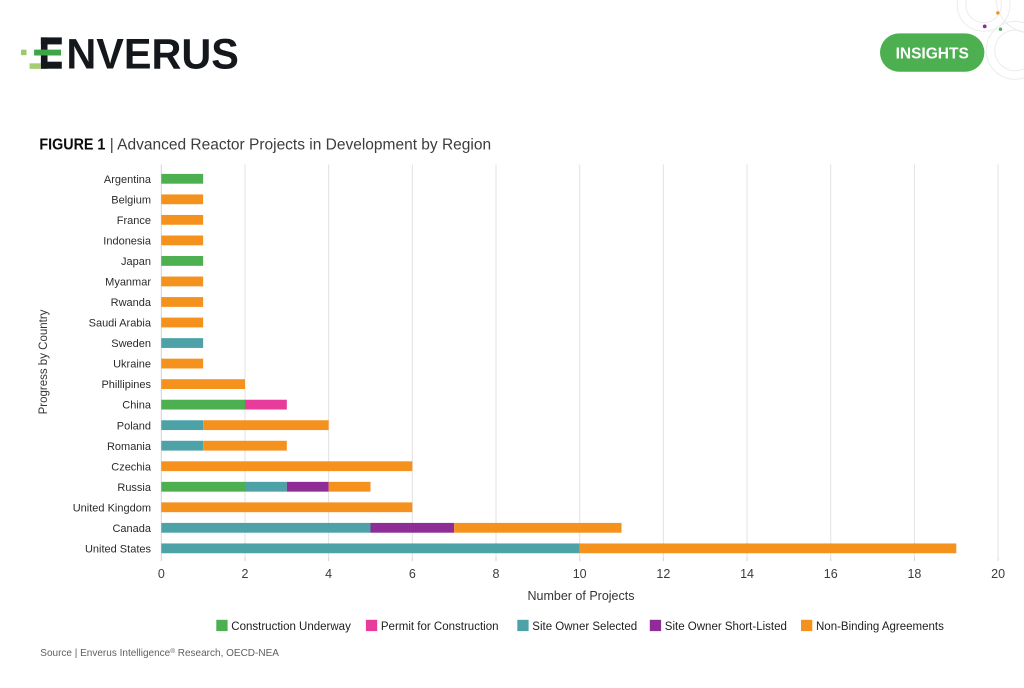  I want to click on svg-text: Poland, so click(134, 426).